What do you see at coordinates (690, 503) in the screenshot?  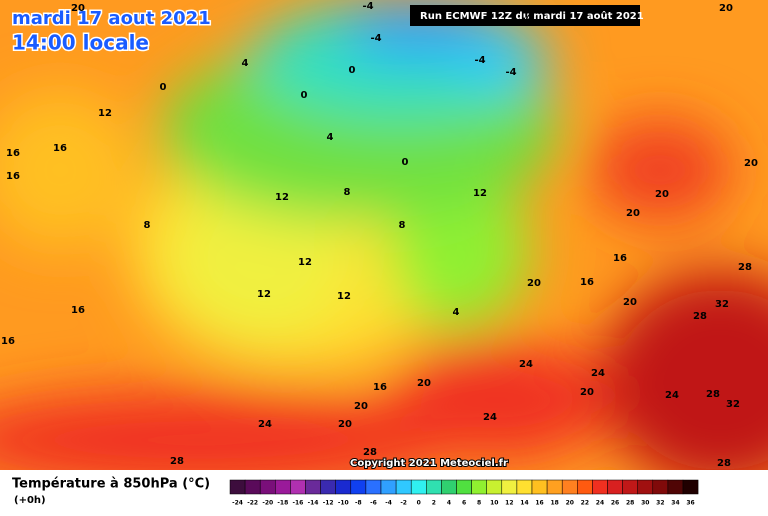 I see `colorbar-label: 36` at bounding box center [690, 503].